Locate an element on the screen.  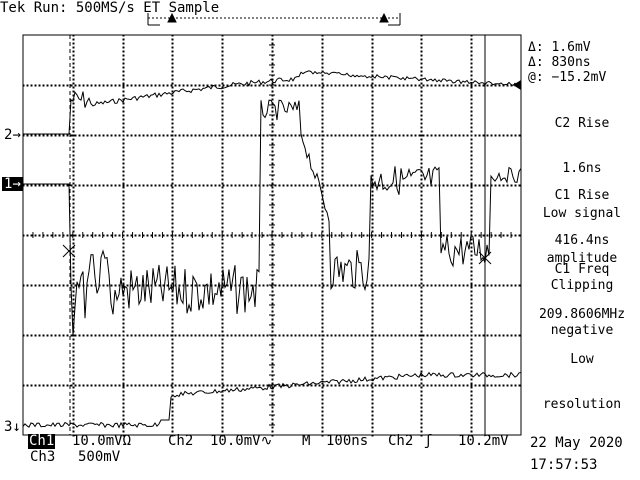
ch1-label: Ch1 is located at coordinates (42, 441).